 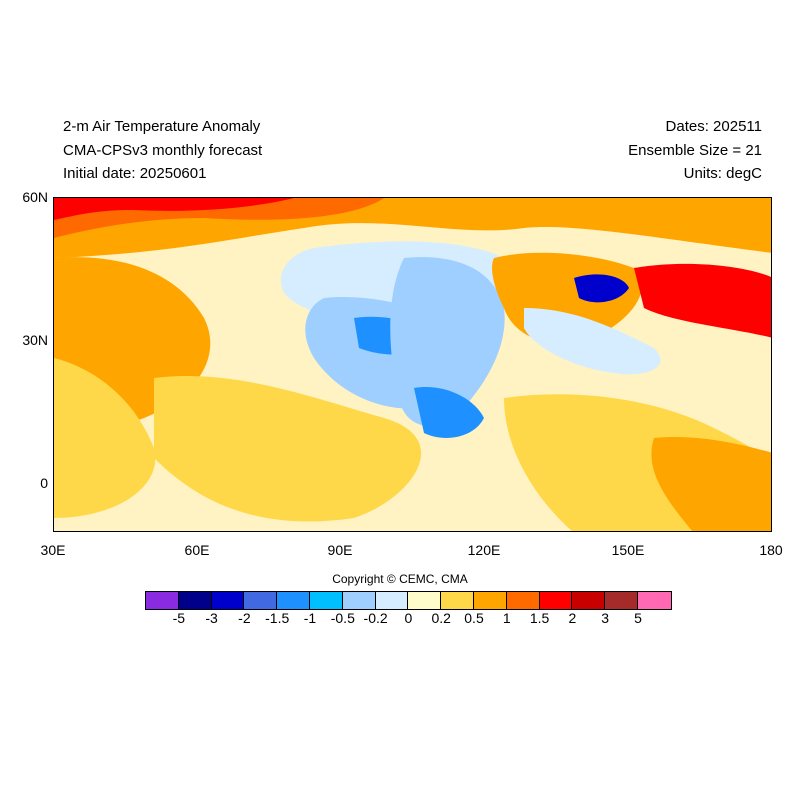 What do you see at coordinates (53, 550) in the screenshot?
I see `lon-label-30e: 30E` at bounding box center [53, 550].